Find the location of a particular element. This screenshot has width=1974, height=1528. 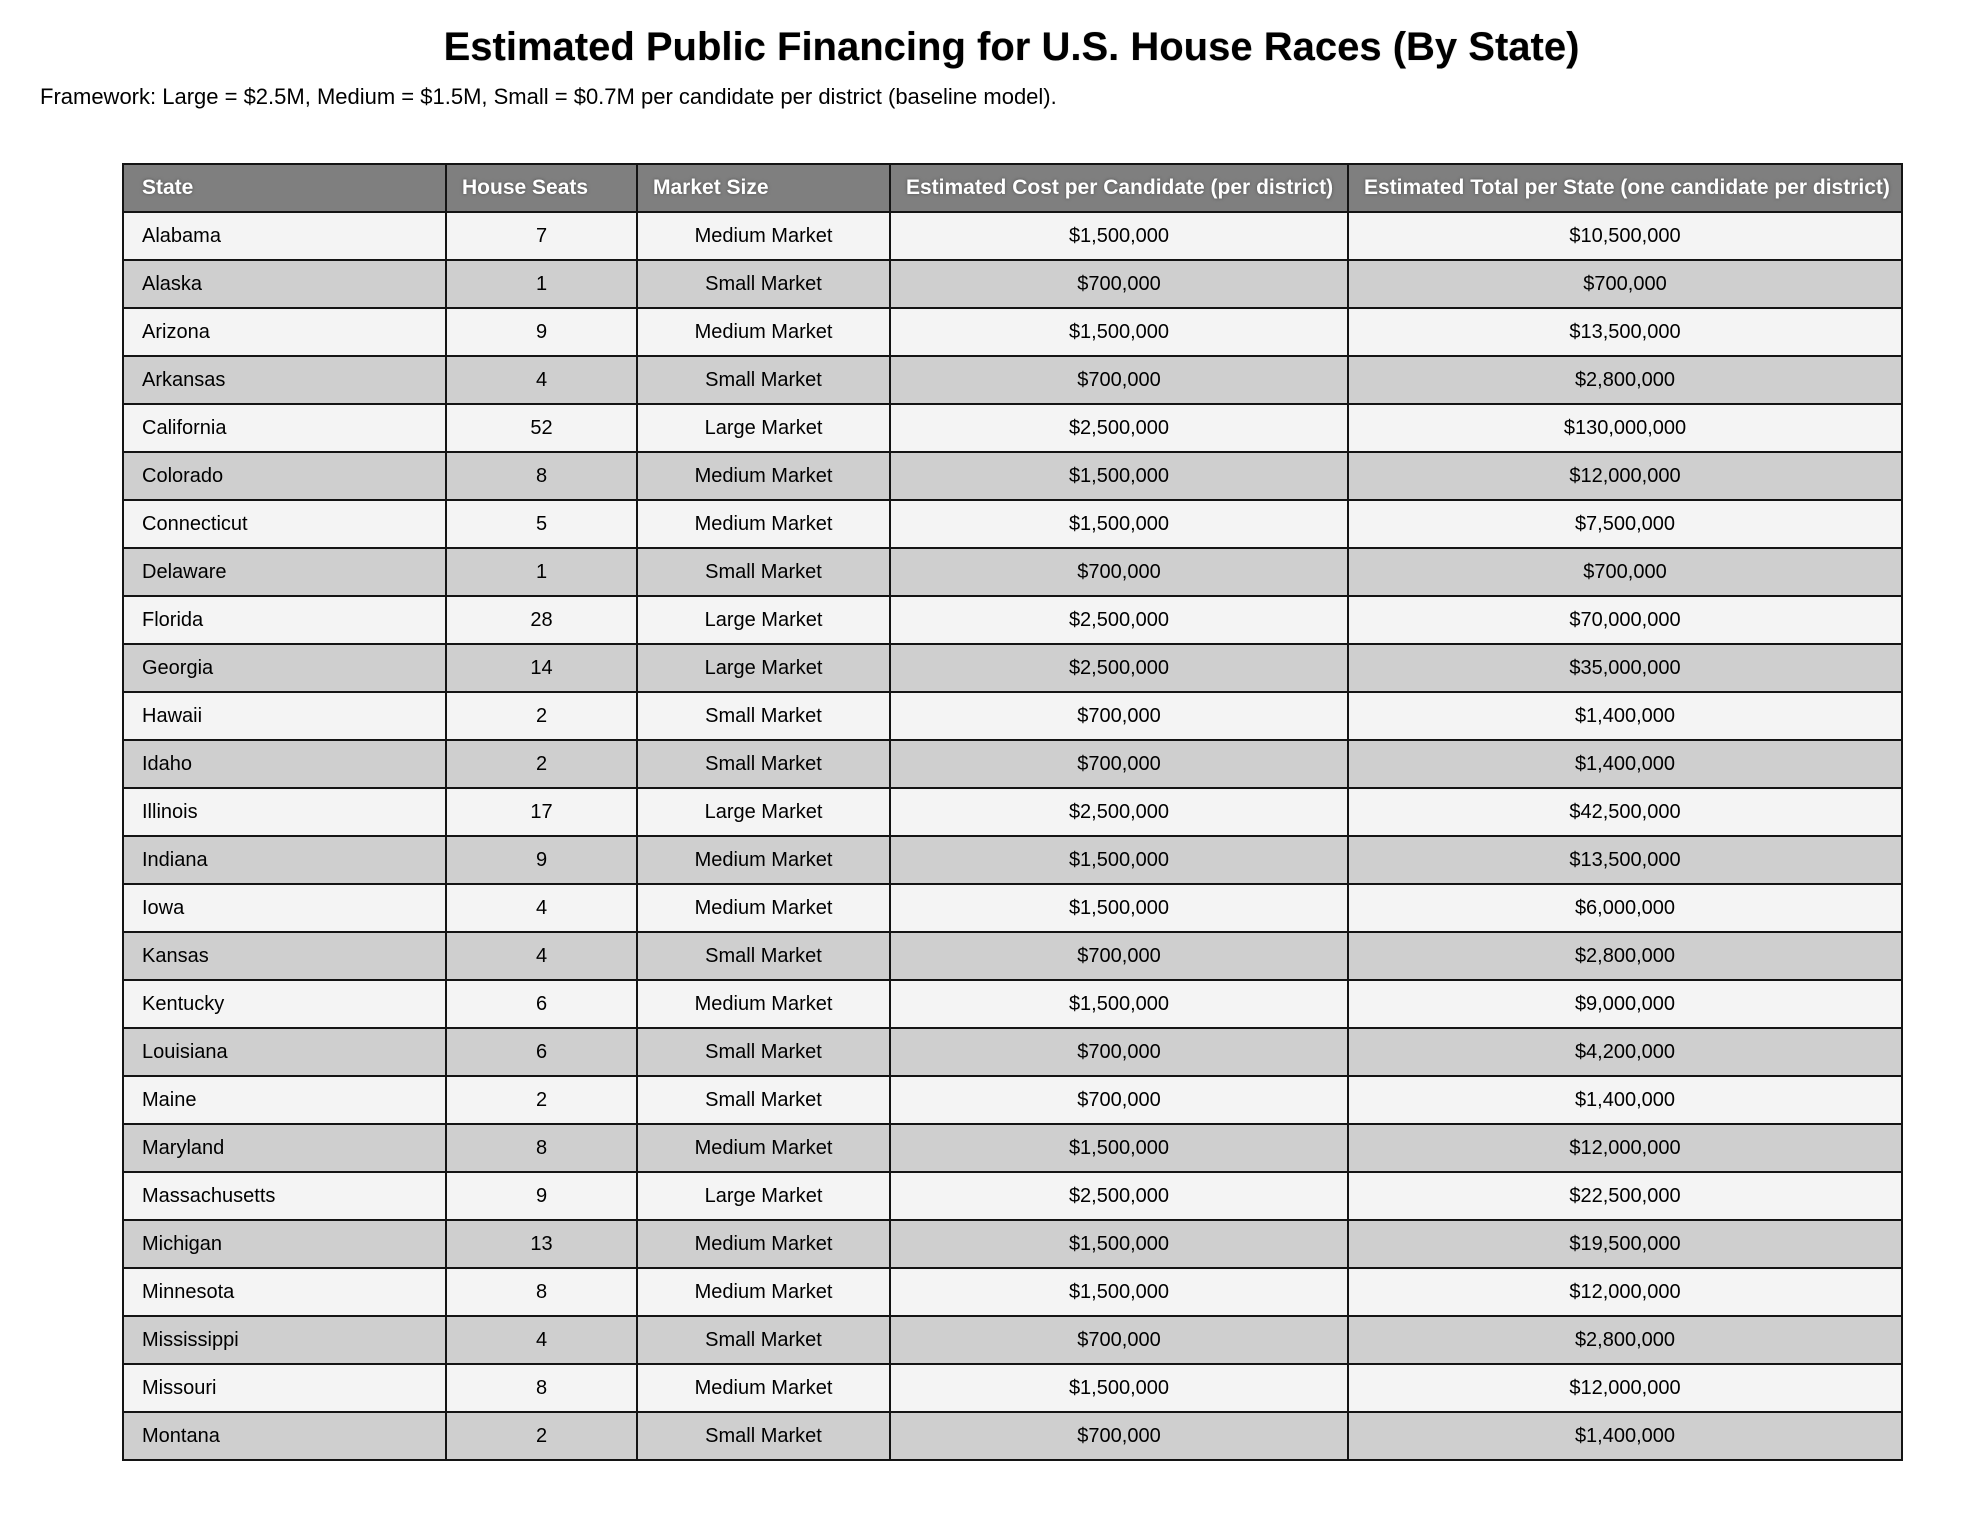

house-seats-cell: 17 is located at coordinates (541, 812).